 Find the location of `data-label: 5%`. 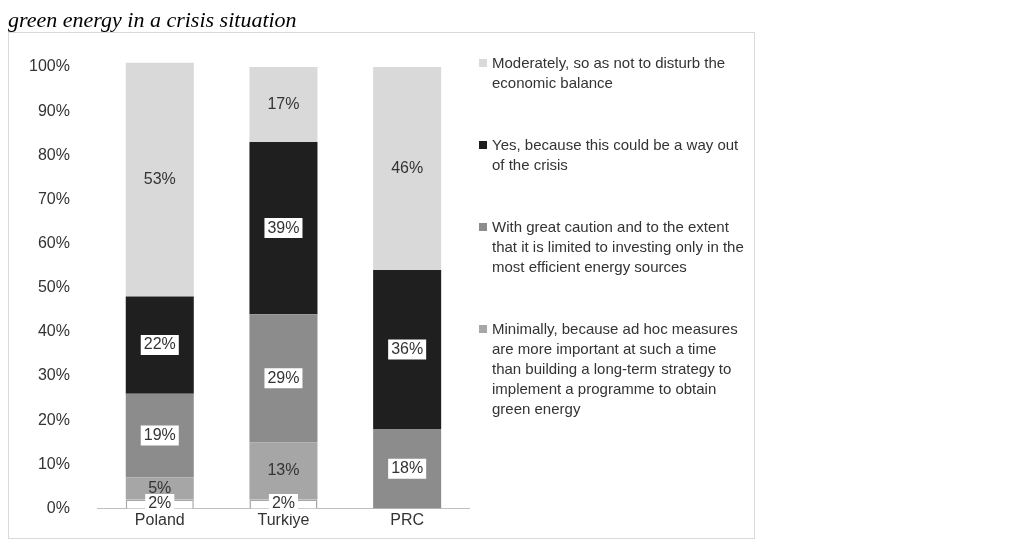

data-label: 5% is located at coordinates (160, 487).